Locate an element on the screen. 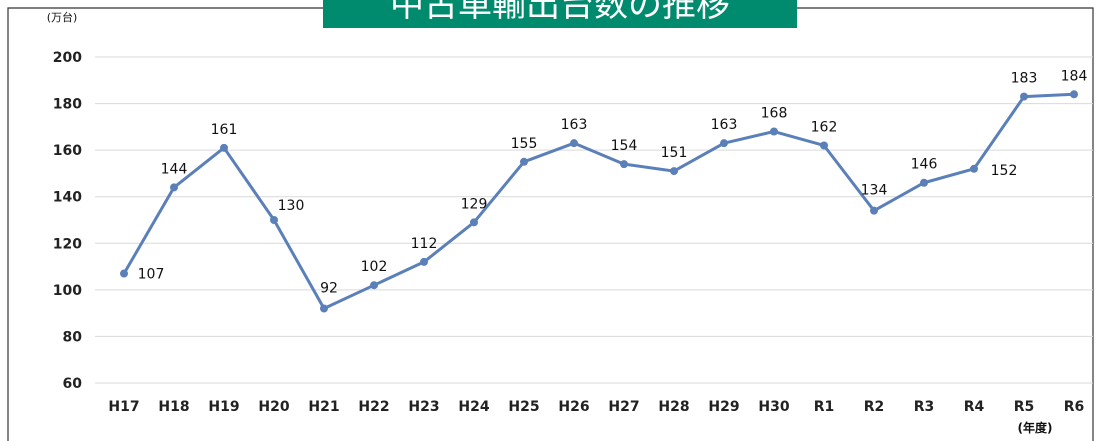 The image size is (1101, 441). data-label: 134 is located at coordinates (874, 191).